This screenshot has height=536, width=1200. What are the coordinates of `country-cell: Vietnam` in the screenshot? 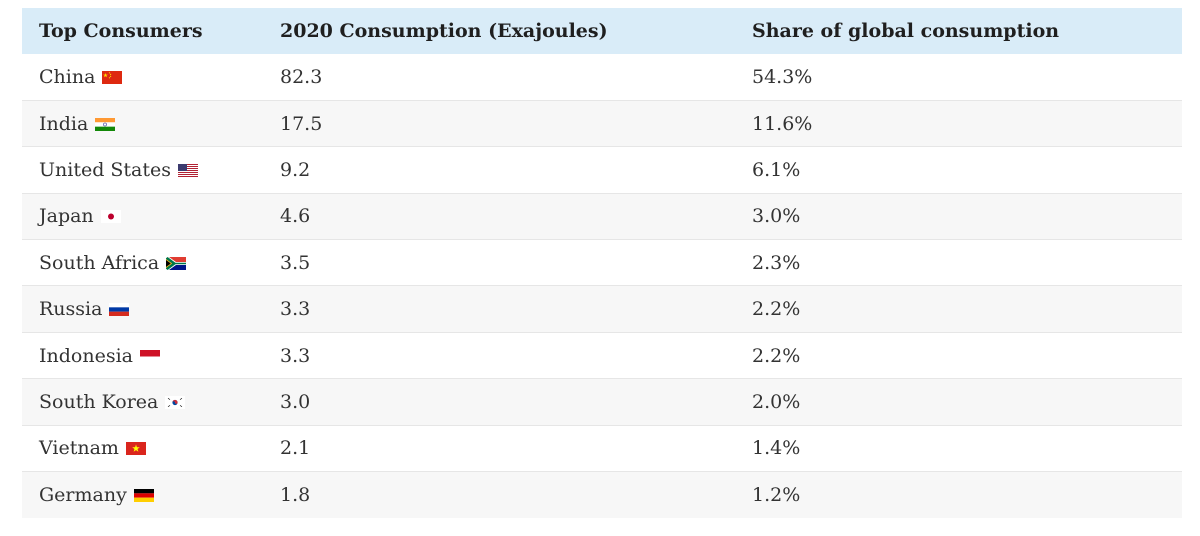 It's located at (142, 448).